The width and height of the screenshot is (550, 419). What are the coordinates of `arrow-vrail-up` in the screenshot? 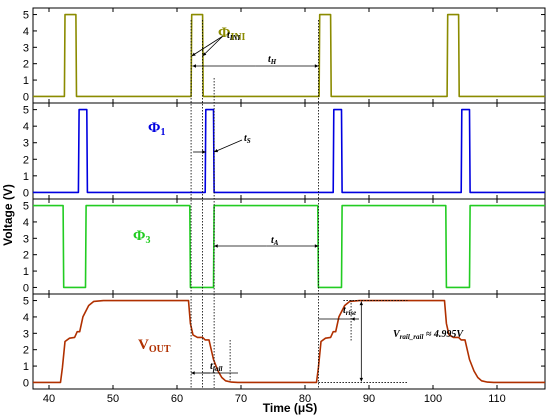 It's located at (361, 320).